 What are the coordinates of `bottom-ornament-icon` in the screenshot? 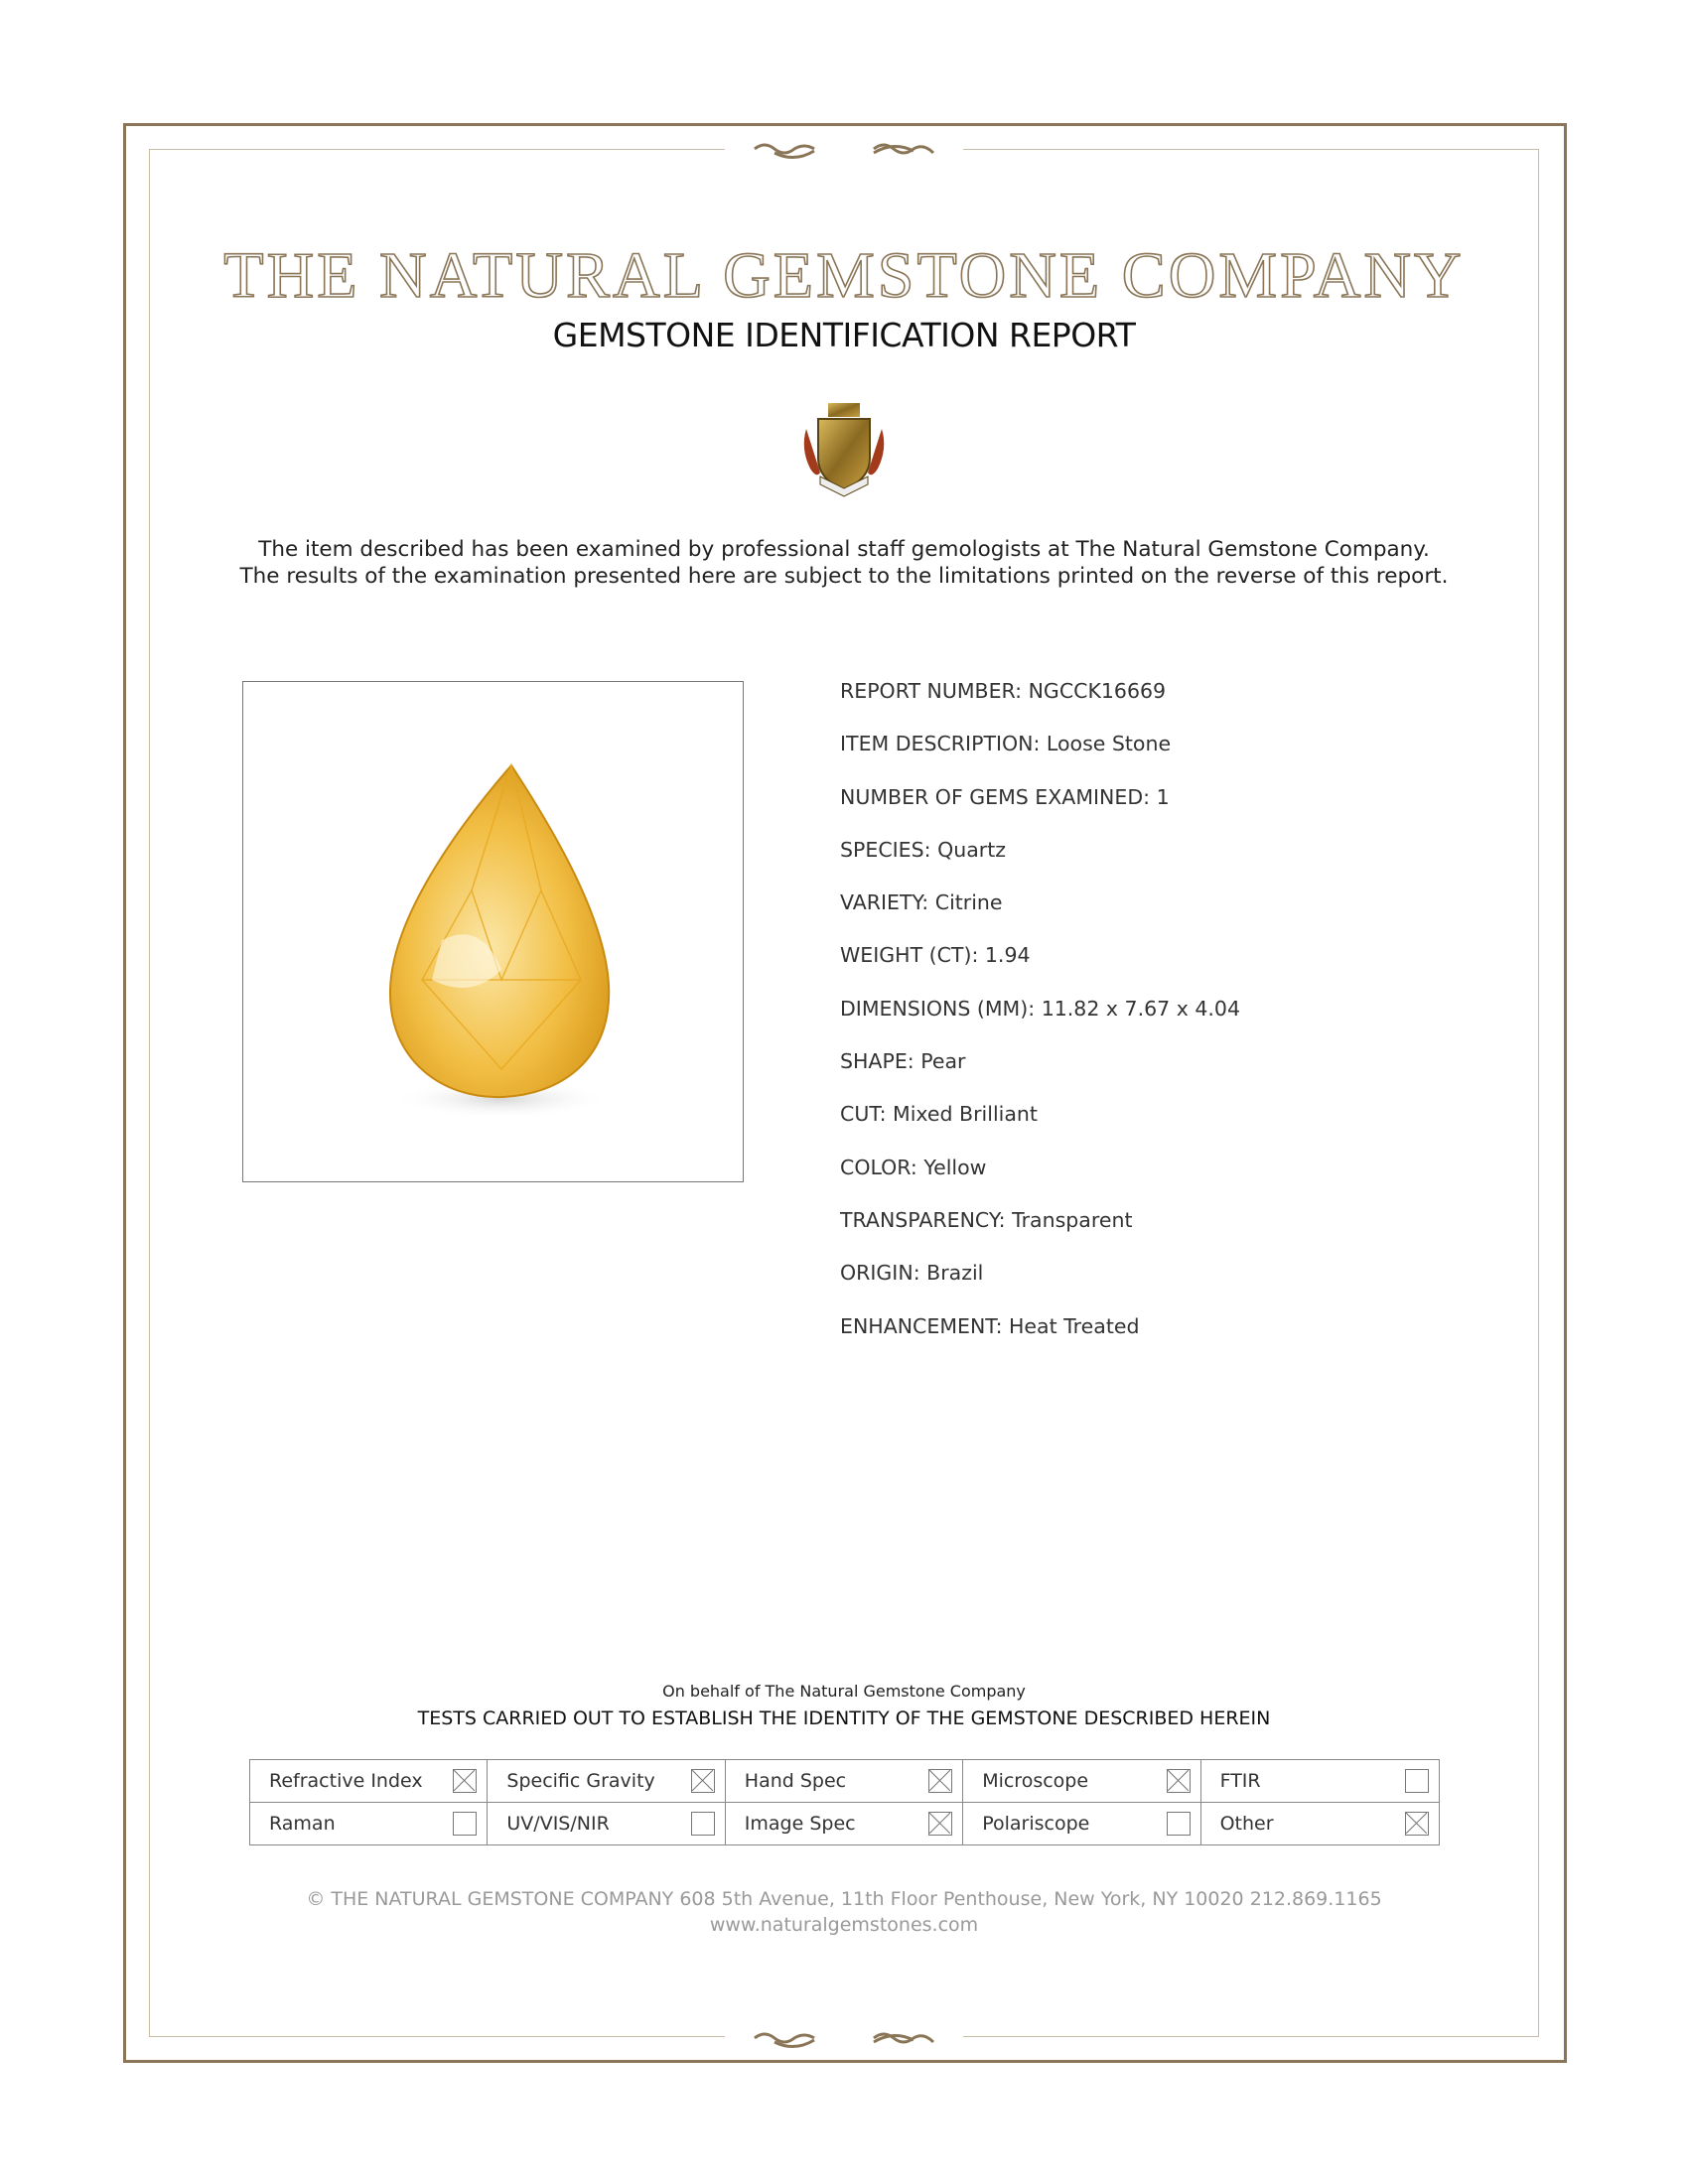 It's located at (844, 2038).